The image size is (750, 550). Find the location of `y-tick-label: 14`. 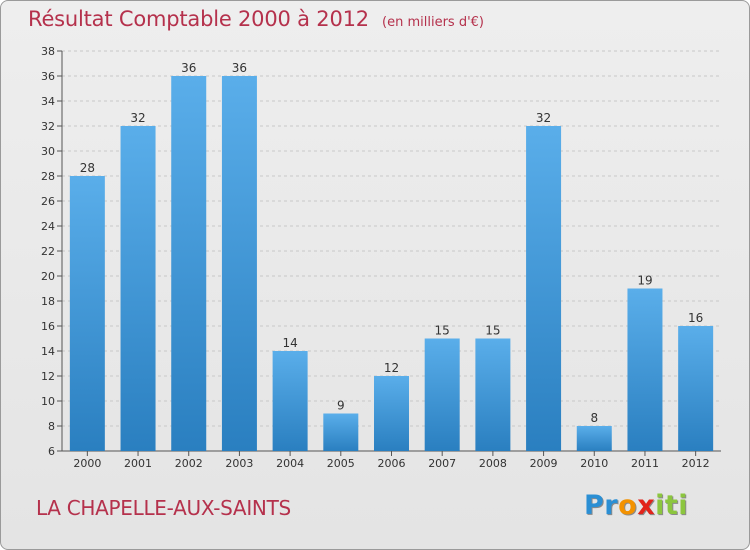

y-tick-label: 14 is located at coordinates (48, 351).